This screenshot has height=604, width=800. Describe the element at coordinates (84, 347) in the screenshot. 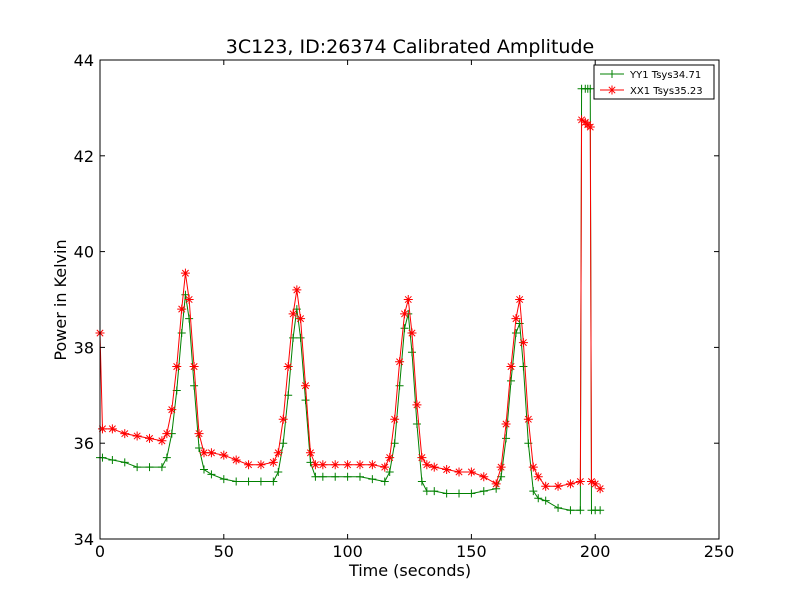

I see `y-tick-label: 38` at that location.